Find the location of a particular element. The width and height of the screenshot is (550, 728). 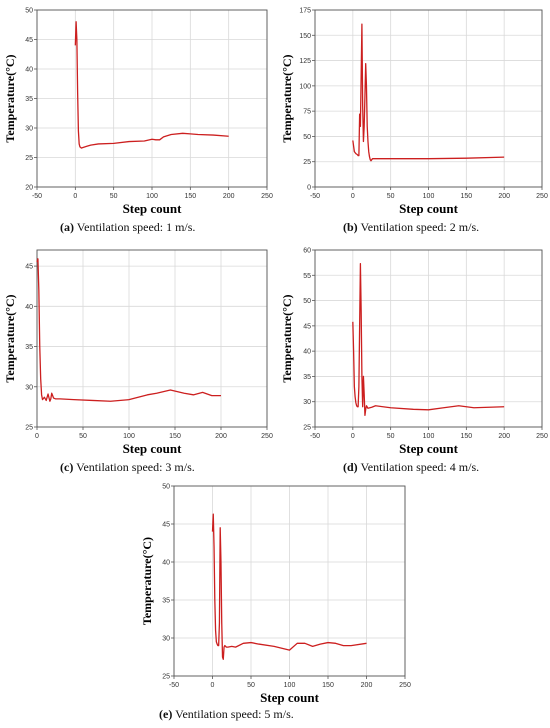

caption-a-letter: (a) is located at coordinates (67, 227).